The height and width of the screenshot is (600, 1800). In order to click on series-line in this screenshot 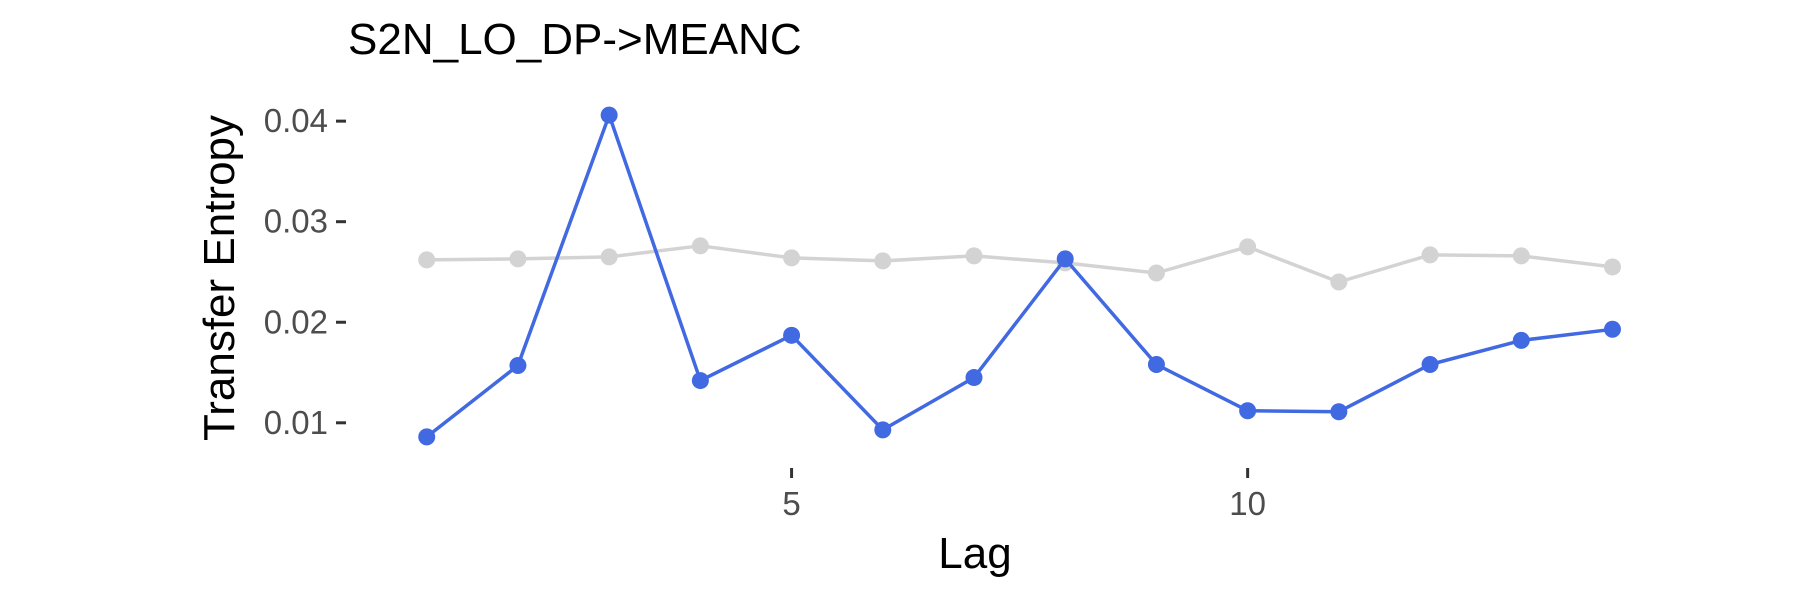, I will do `click(1019, 264)`.